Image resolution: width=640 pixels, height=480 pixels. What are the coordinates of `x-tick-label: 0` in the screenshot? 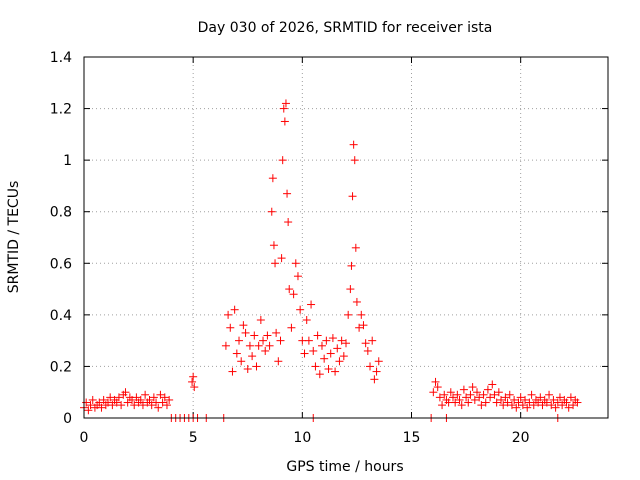 It's located at (84, 438).